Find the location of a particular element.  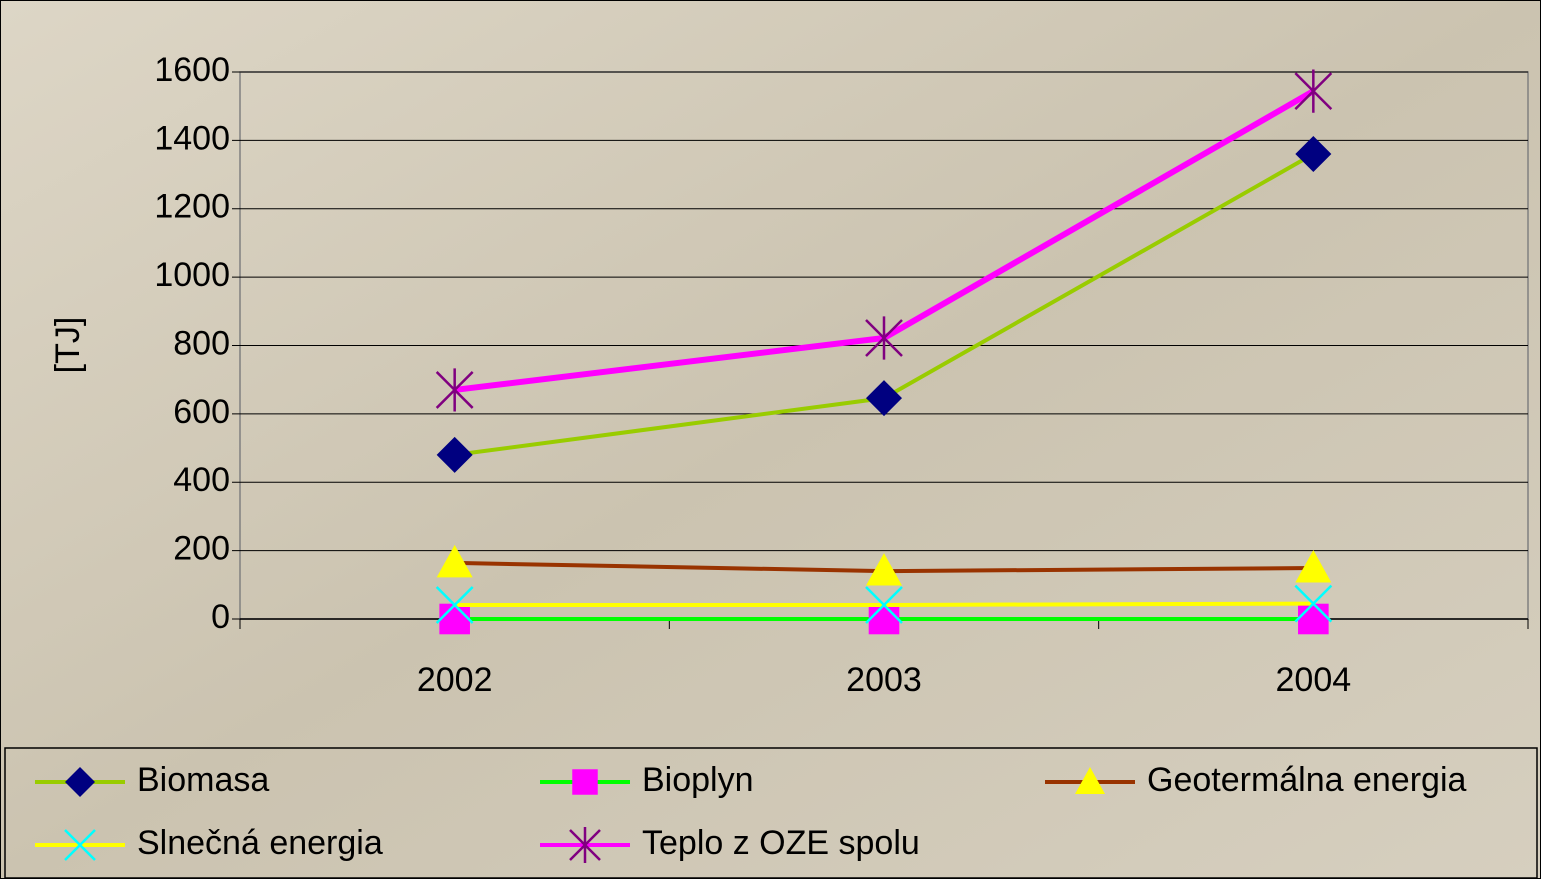

legend-label: Teplo z OZE spolu is located at coordinates (781, 843).